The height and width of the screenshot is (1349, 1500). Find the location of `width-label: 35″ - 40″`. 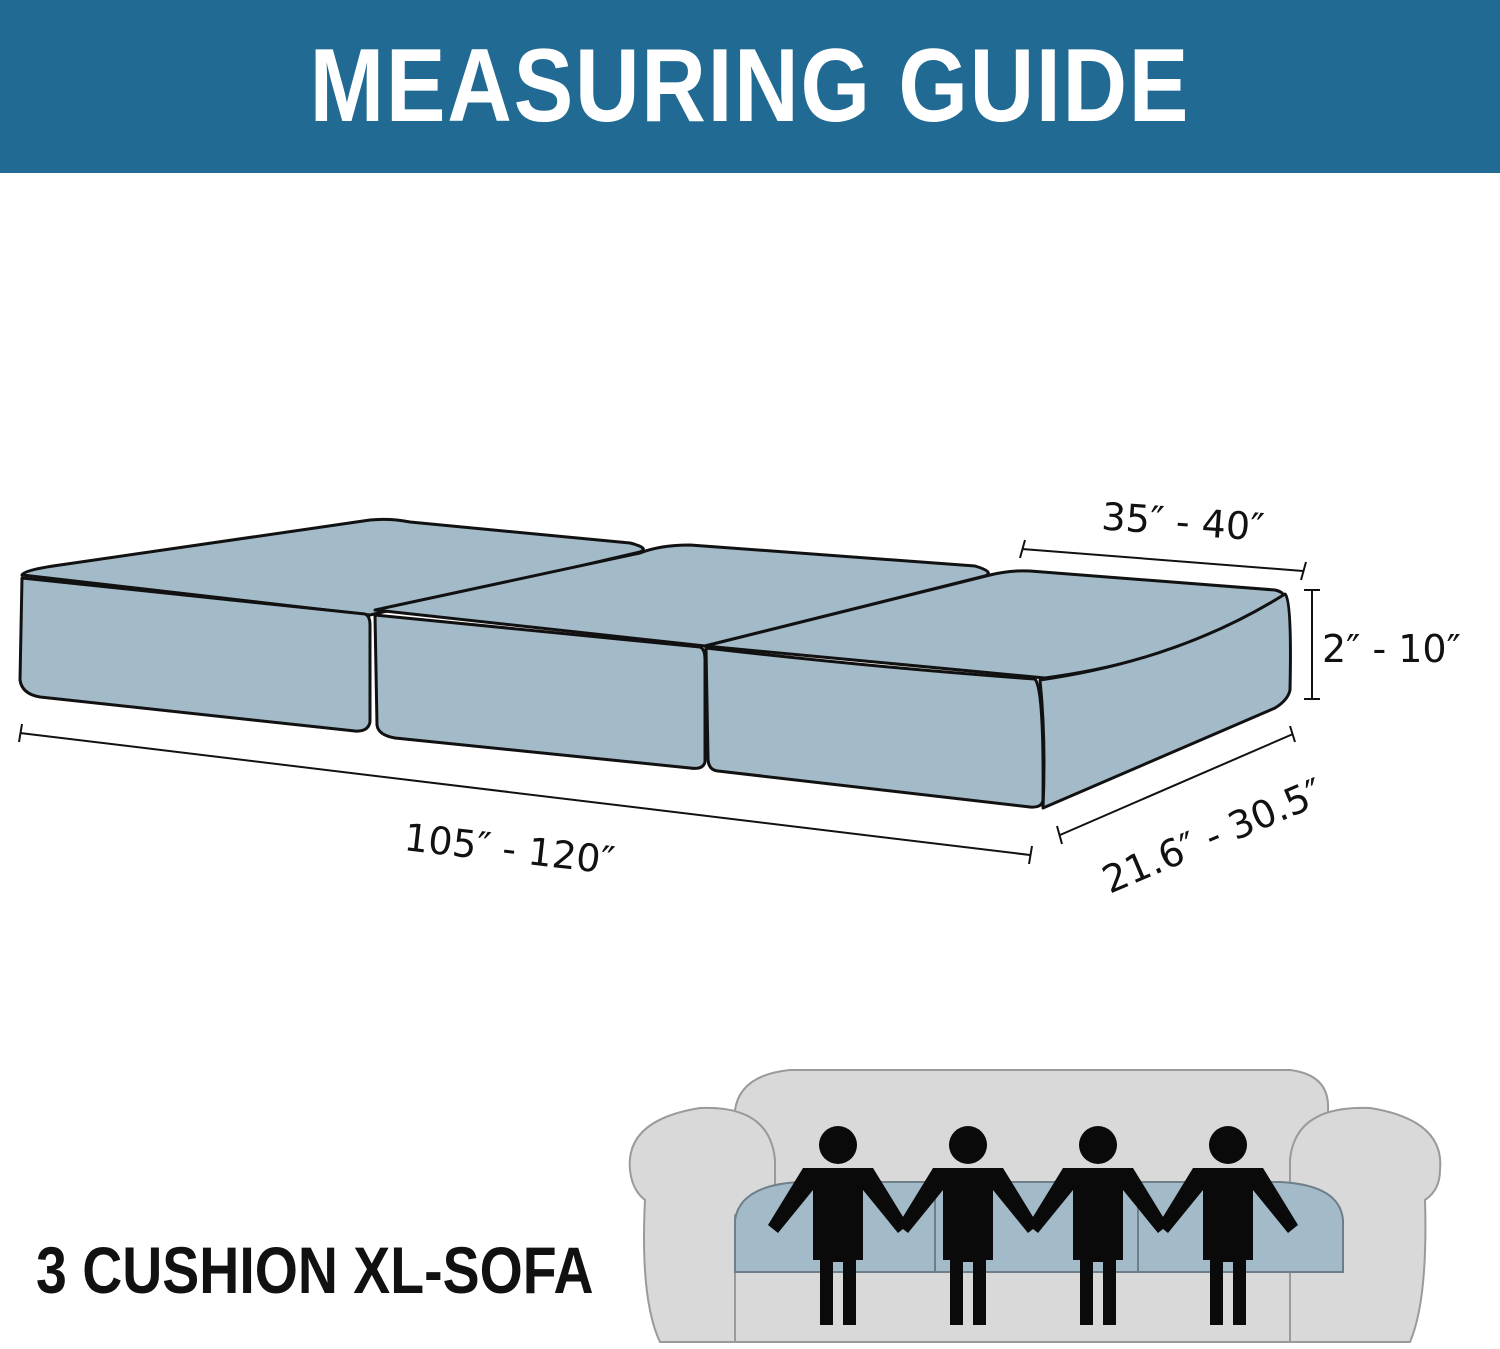

width-label: 35″ - 40″ is located at coordinates (1183, 521).